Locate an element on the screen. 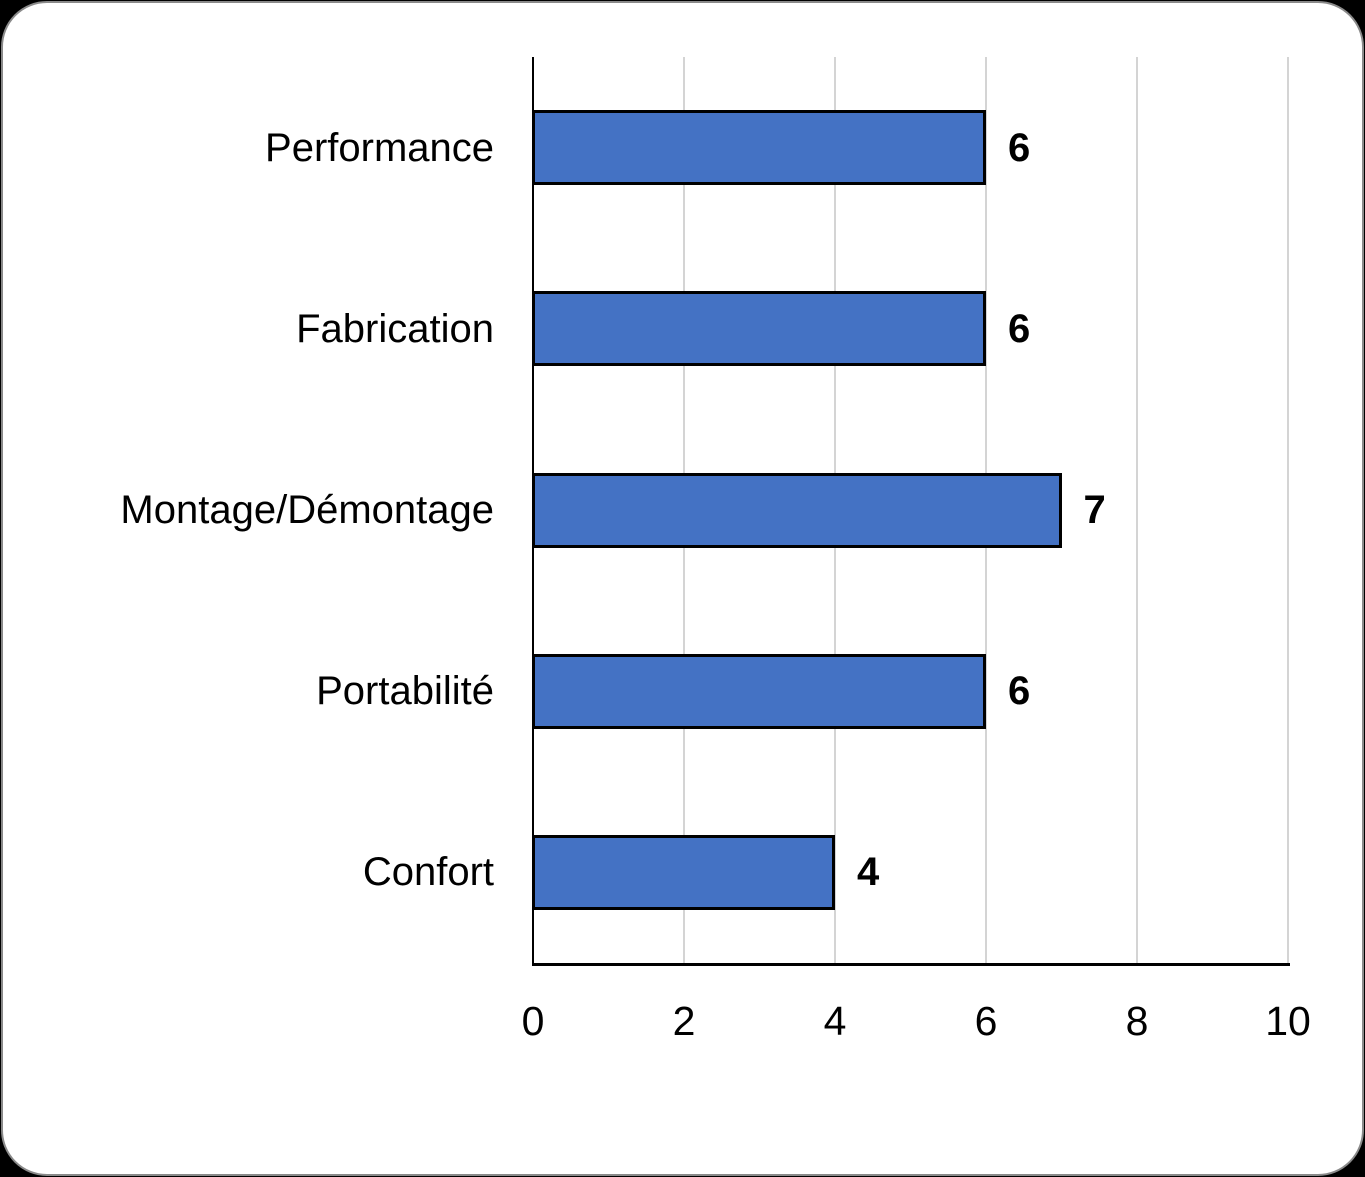  category-label: Performance is located at coordinates (379, 147).